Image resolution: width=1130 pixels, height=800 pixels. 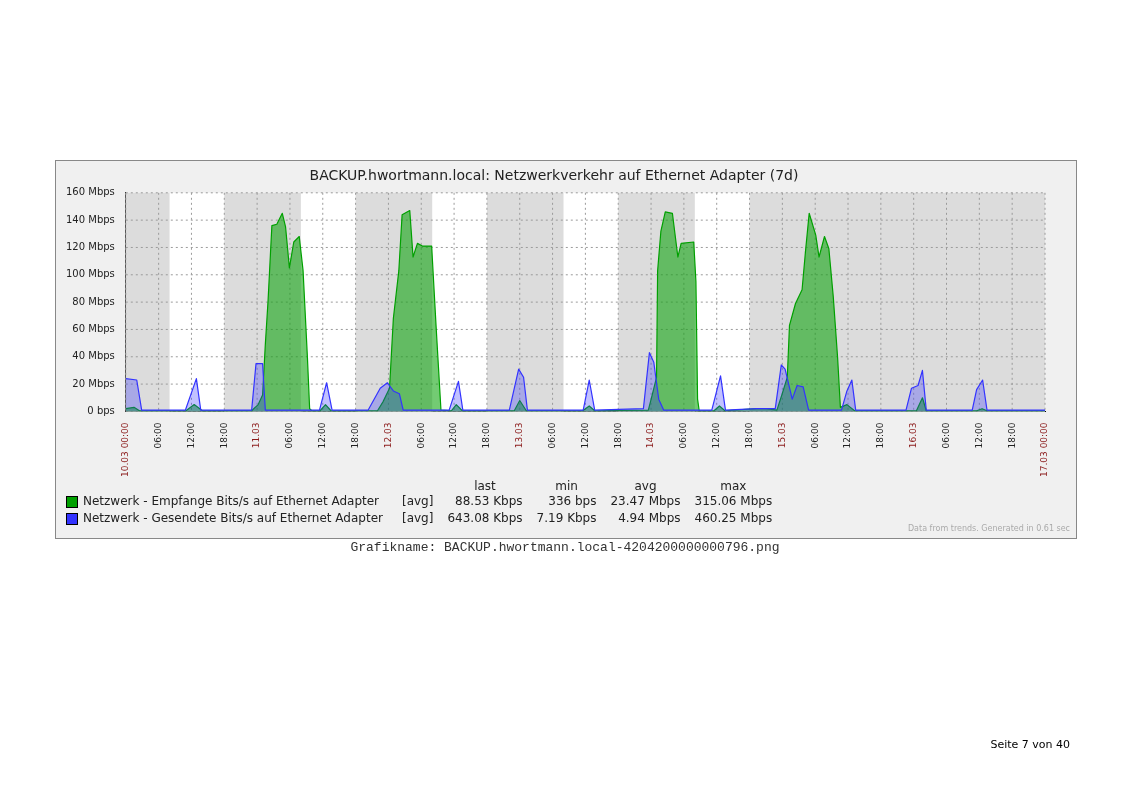 I want to click on text: 460.25 Mbps, so click(x=733, y=518).